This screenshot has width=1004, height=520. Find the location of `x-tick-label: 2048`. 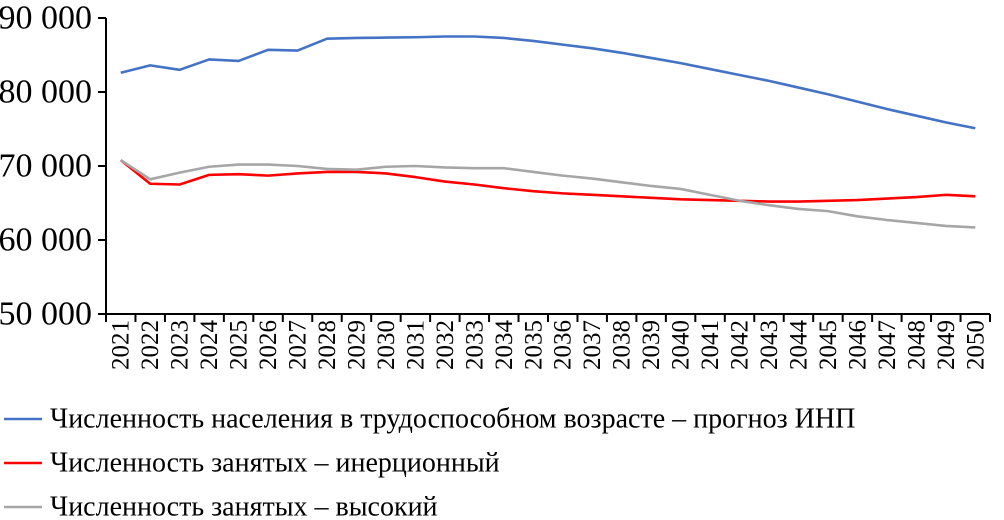

x-tick-label: 2048 is located at coordinates (916, 345).